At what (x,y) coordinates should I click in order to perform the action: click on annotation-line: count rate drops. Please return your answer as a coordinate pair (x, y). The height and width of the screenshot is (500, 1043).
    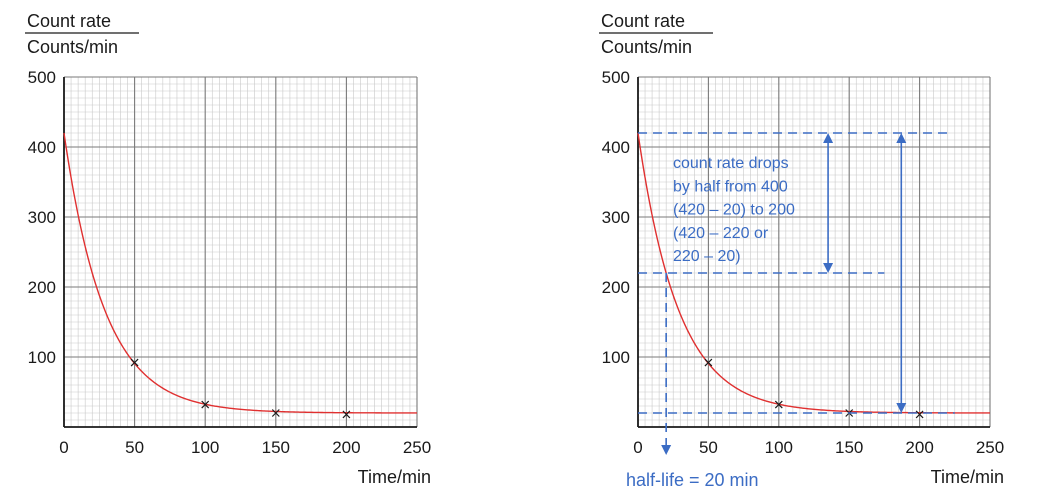
    Looking at the image, I should click on (731, 163).